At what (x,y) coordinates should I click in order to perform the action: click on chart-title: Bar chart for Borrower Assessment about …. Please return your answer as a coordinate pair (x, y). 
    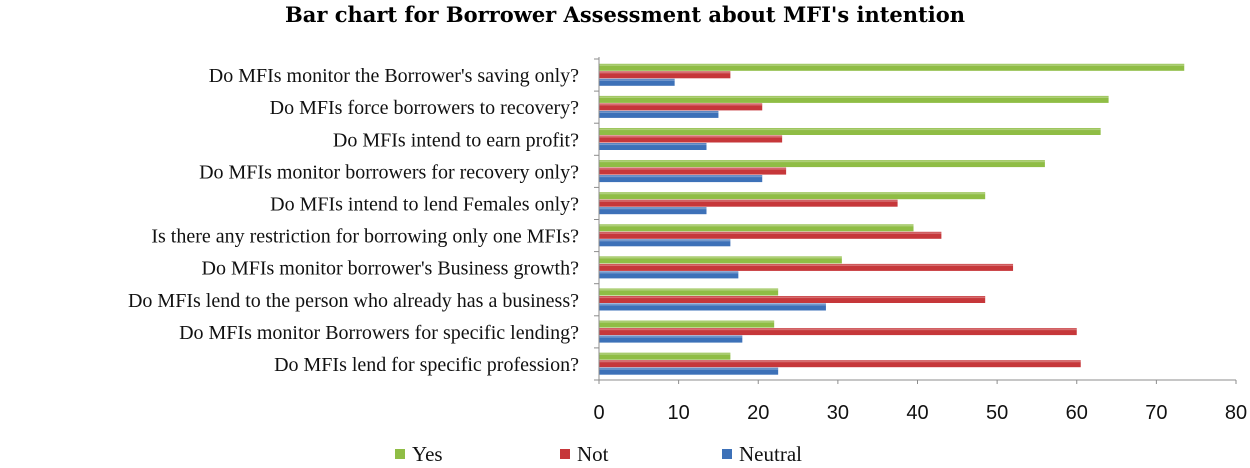
    Looking at the image, I should click on (625, 14).